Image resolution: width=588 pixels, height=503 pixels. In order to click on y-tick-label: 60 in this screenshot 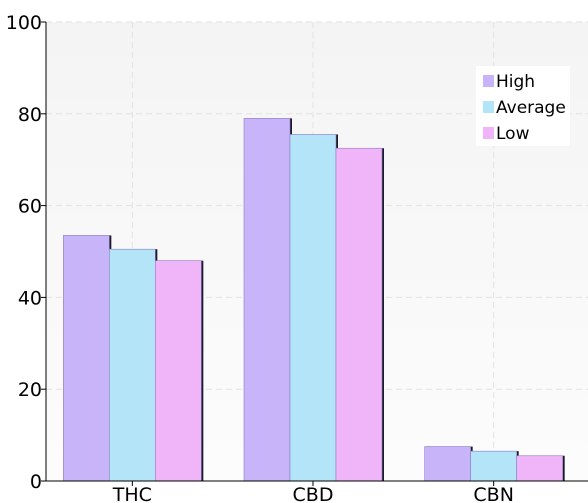, I will do `click(30, 207)`.